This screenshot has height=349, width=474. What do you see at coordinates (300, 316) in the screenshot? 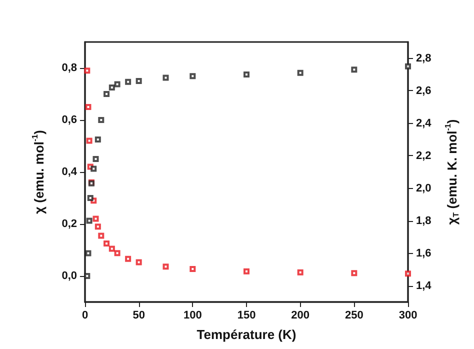
I see `x-tick-label: 200` at bounding box center [300, 316].